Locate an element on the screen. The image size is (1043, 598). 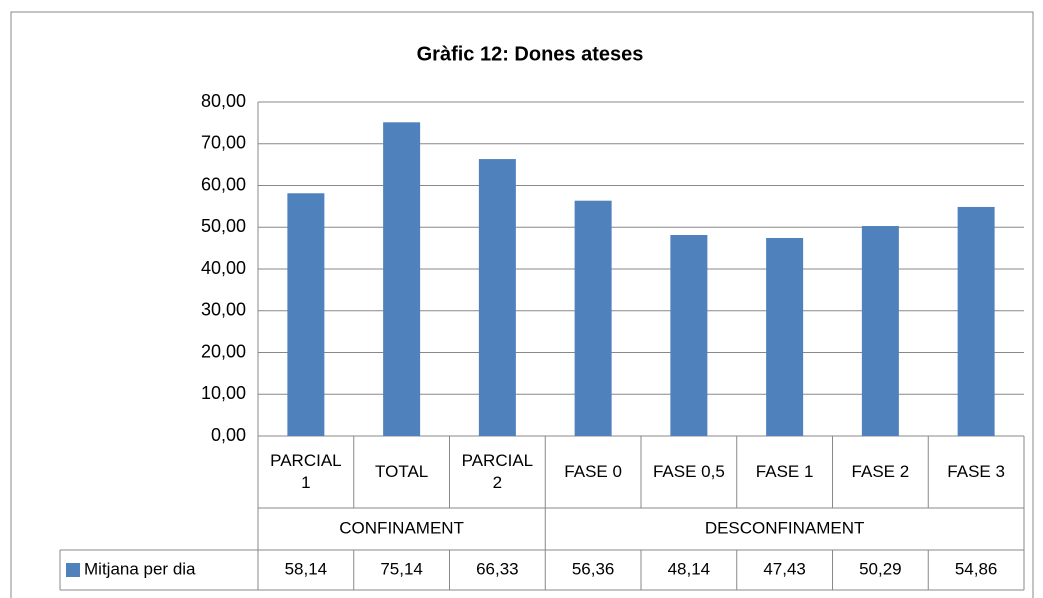
data-table-value: 48,14 is located at coordinates (689, 568).